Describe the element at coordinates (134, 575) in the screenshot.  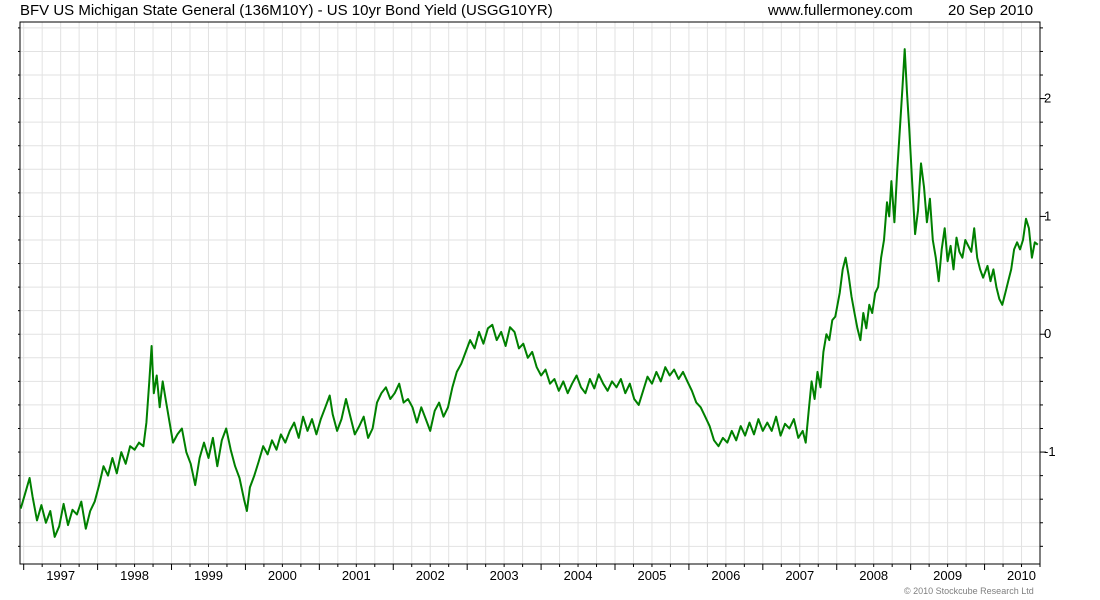
I see `x-tick-label: 1998` at that location.